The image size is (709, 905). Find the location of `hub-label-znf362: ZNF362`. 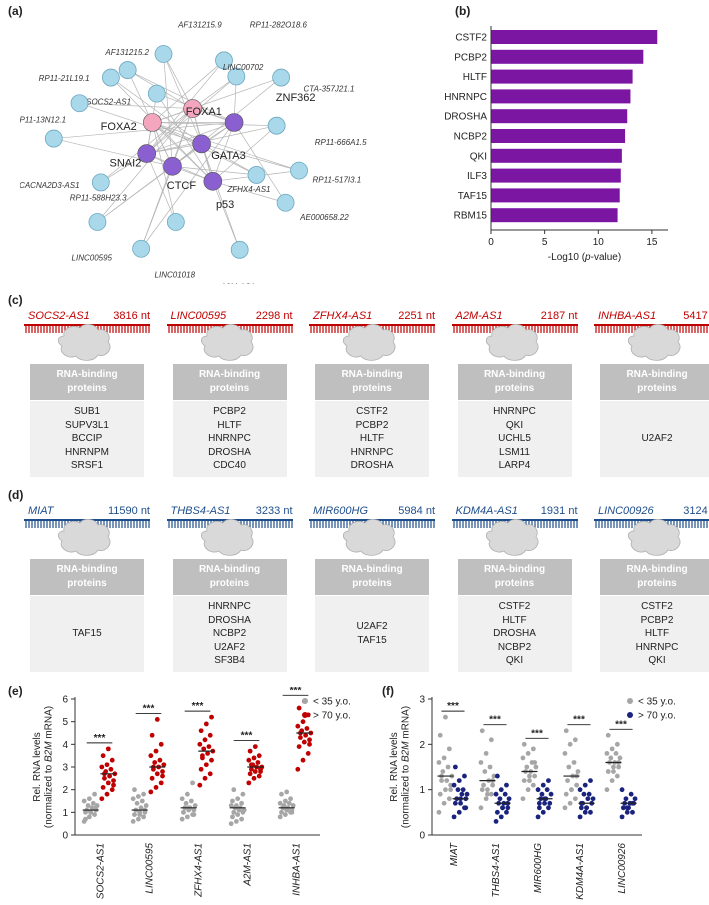

hub-label-znf362: ZNF362 is located at coordinates (296, 98).